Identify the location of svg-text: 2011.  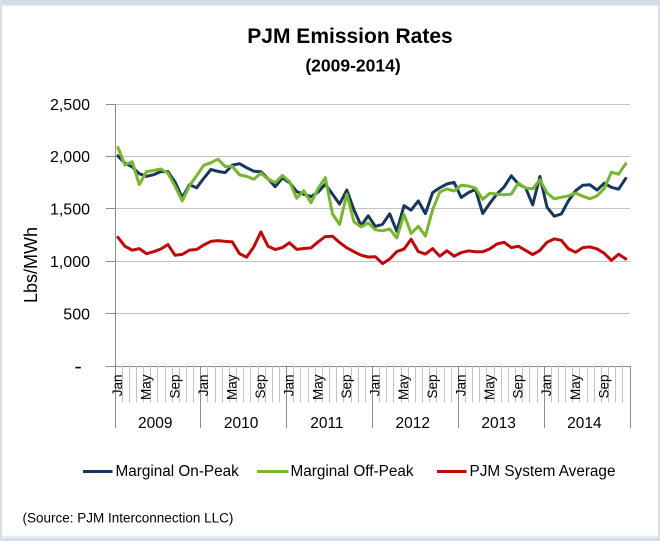
(326, 423).